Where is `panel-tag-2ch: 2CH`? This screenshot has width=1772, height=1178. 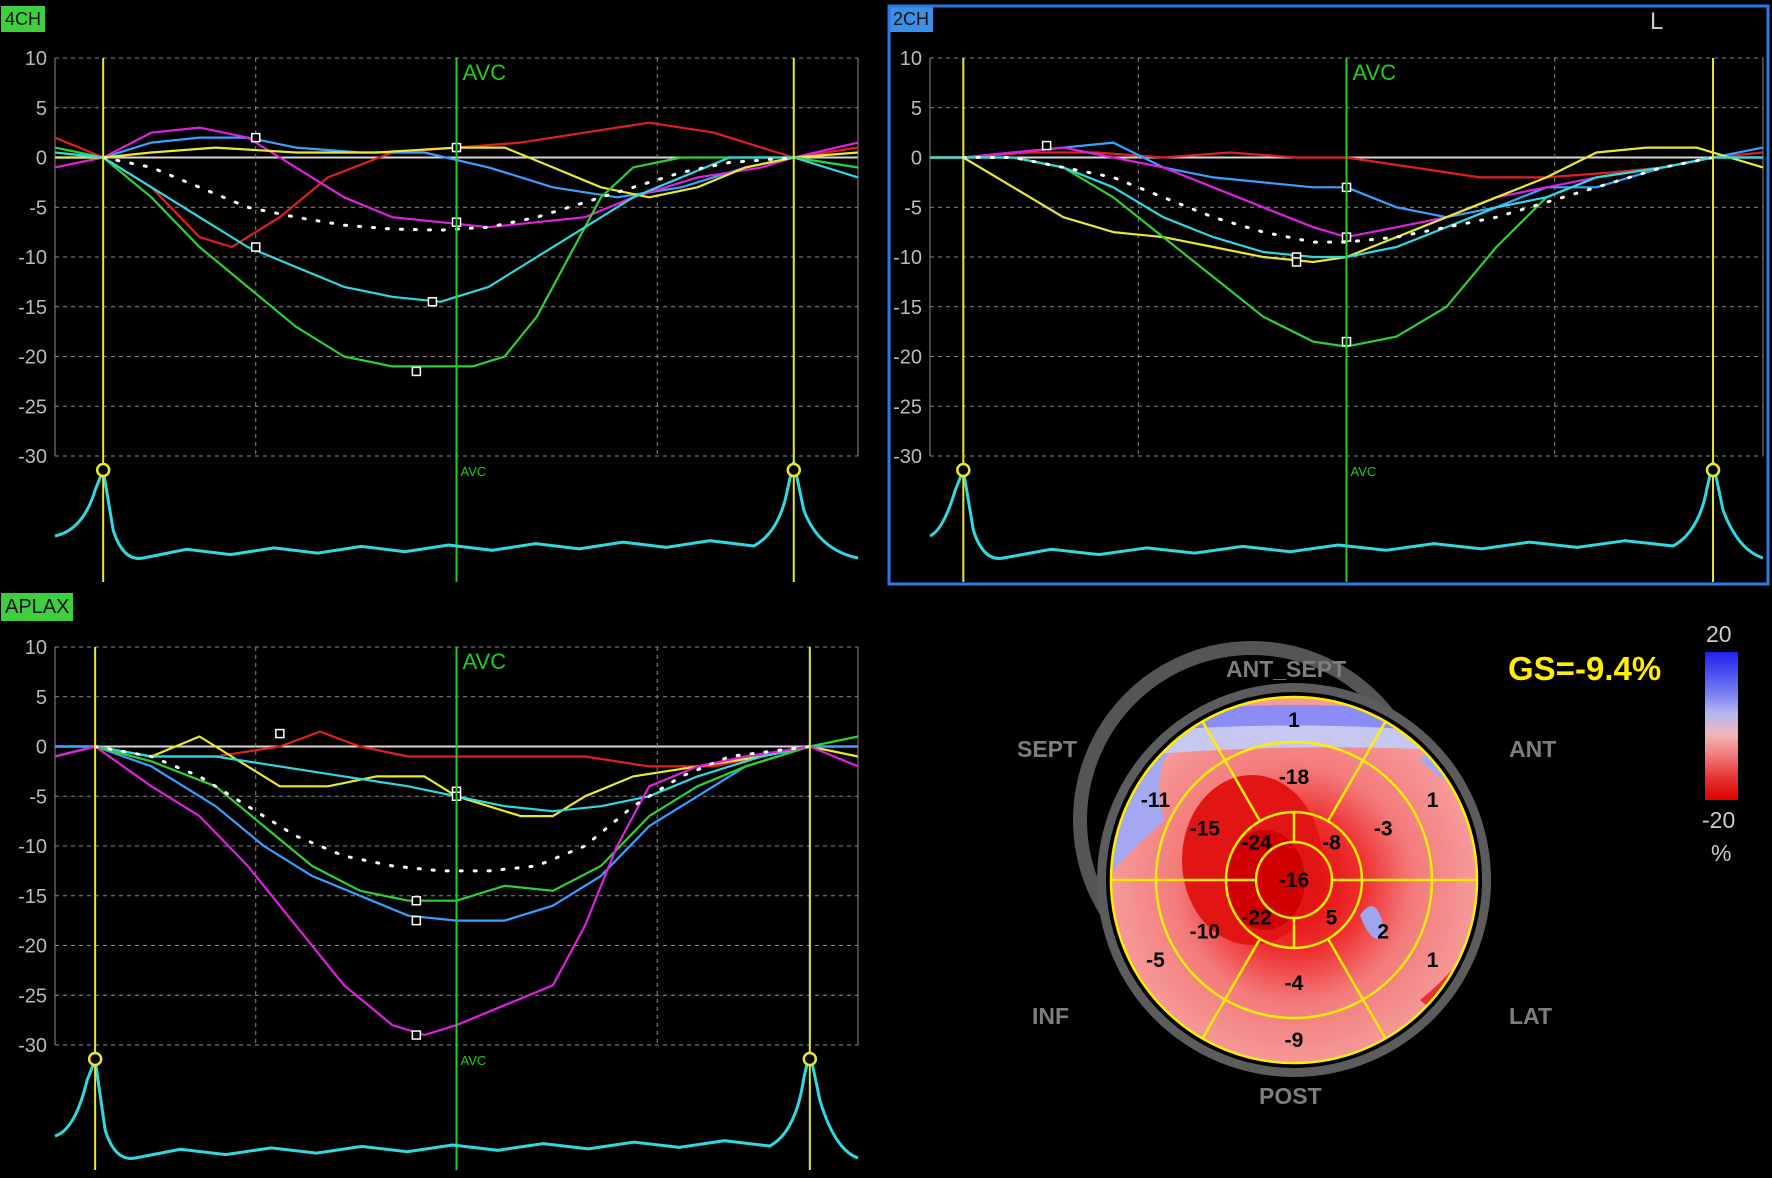 panel-tag-2ch: 2CH is located at coordinates (911, 19).